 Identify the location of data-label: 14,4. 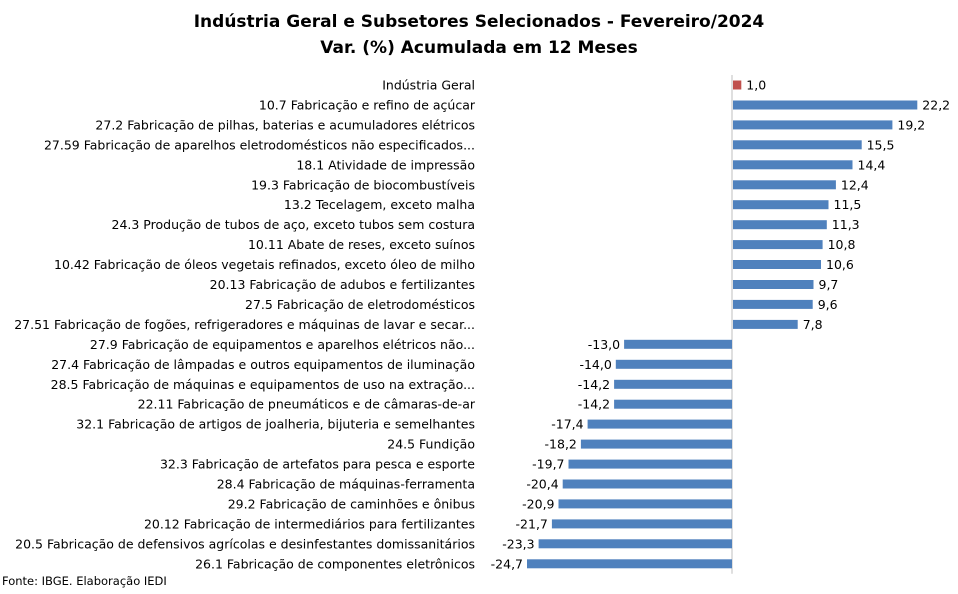
(872, 164).